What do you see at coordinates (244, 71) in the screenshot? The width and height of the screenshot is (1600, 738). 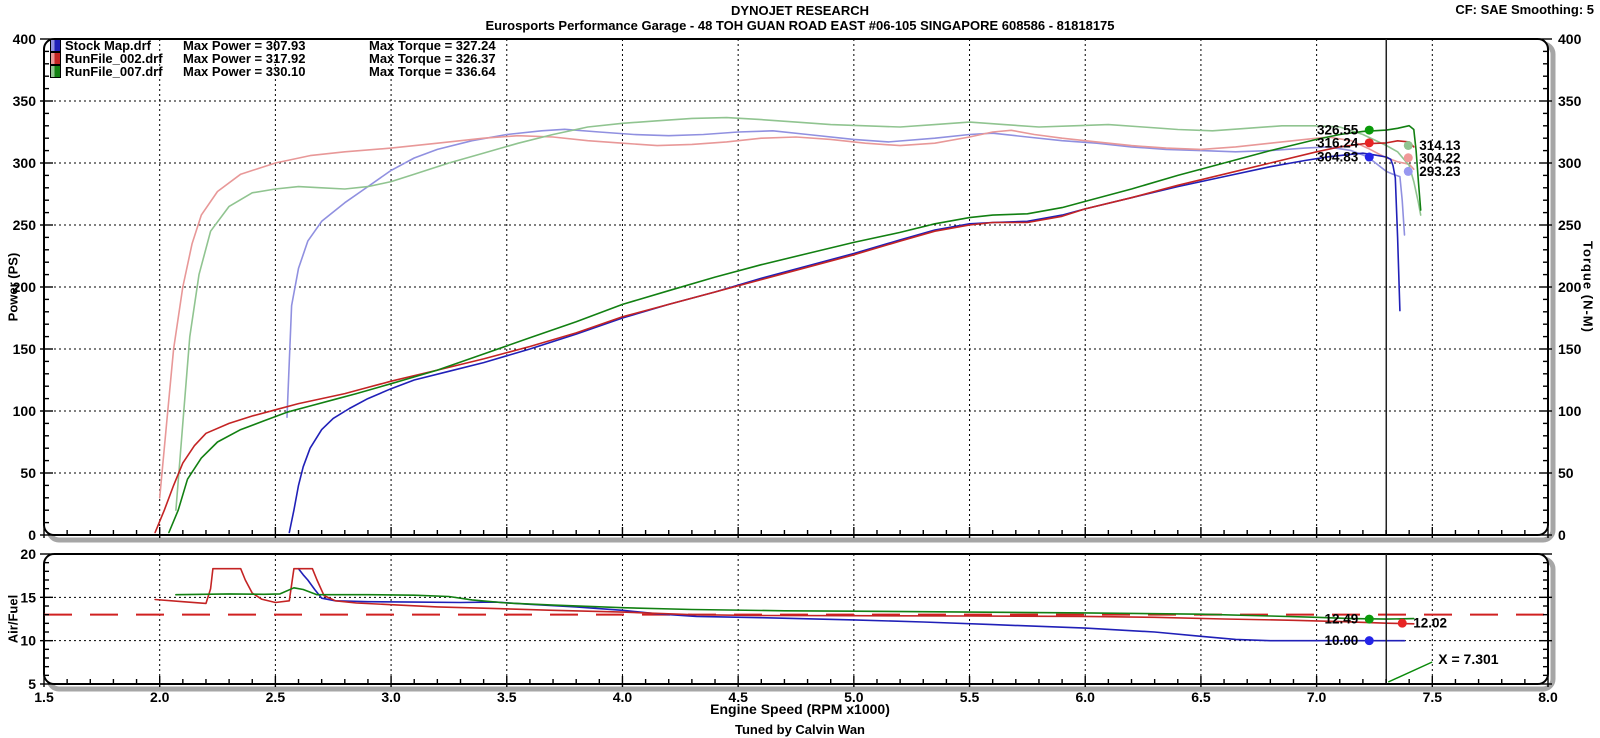 I see `legend-max-power: Max Power = 330.10` at bounding box center [244, 71].